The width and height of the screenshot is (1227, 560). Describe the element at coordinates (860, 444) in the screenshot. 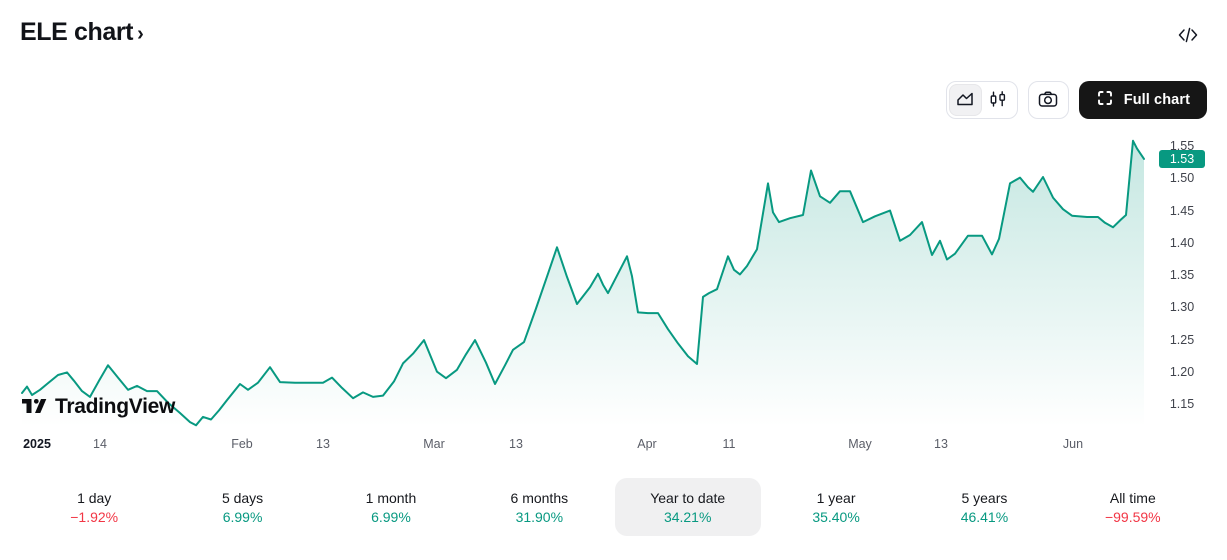

I see `time-tick-label: May` at that location.